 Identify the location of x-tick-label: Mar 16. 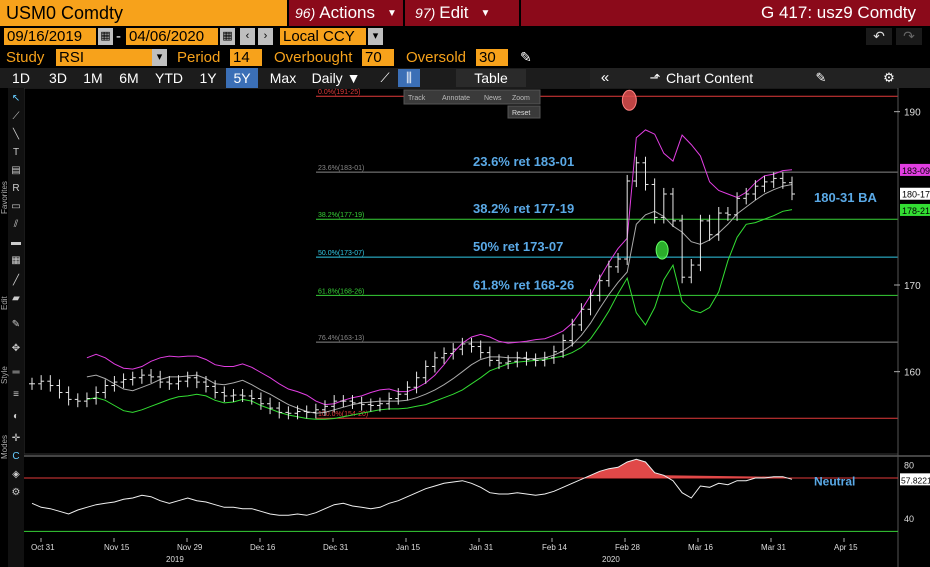
(700, 547).